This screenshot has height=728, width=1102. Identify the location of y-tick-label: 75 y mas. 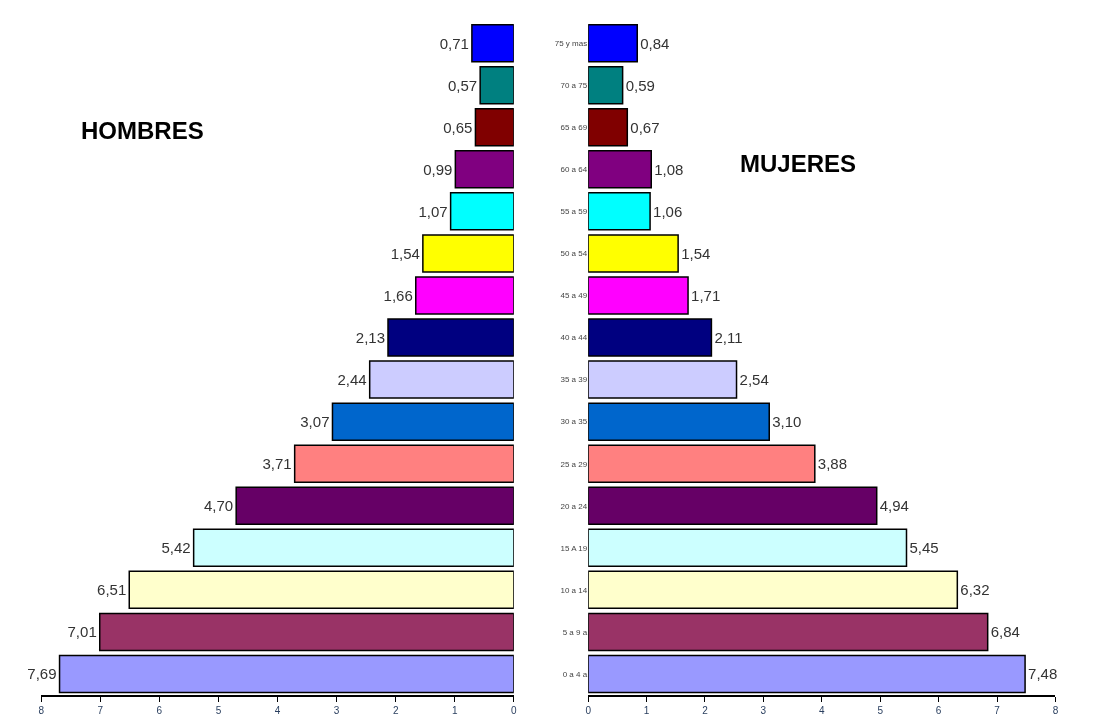
(571, 43).